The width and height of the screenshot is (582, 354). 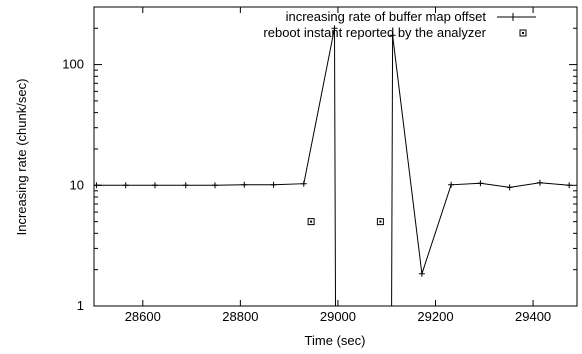 I want to click on x-tick-label: 29000, so click(x=338, y=316).